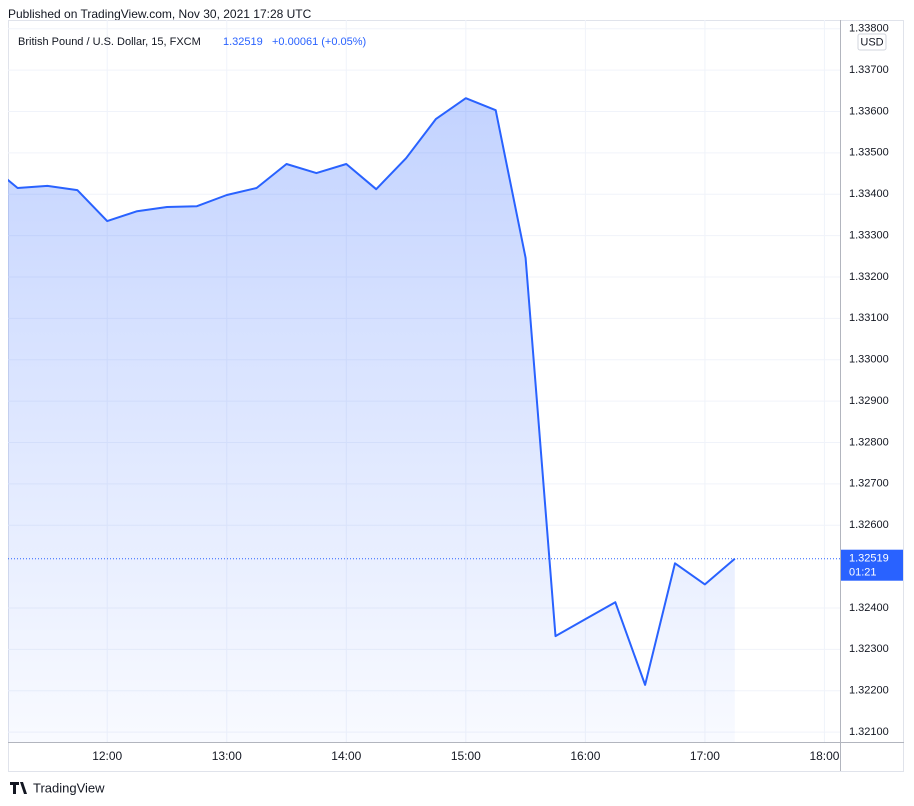 This screenshot has width=914, height=806. What do you see at coordinates (824, 756) in the screenshot?
I see `x-tick-label: 18:00` at bounding box center [824, 756].